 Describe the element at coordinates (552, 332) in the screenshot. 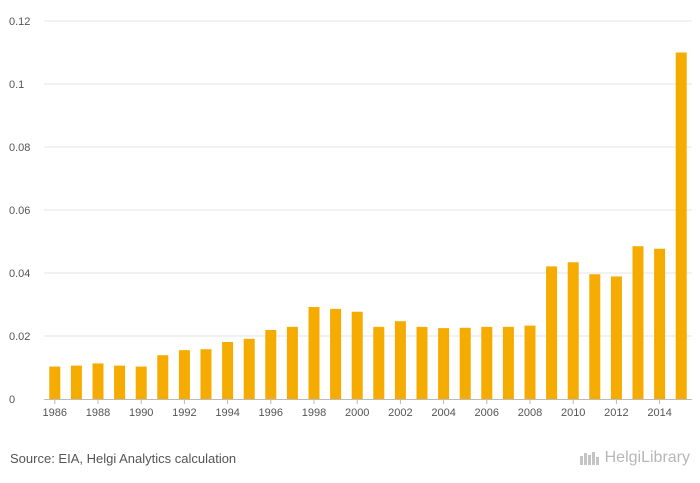

I see `bar-2009` at that location.